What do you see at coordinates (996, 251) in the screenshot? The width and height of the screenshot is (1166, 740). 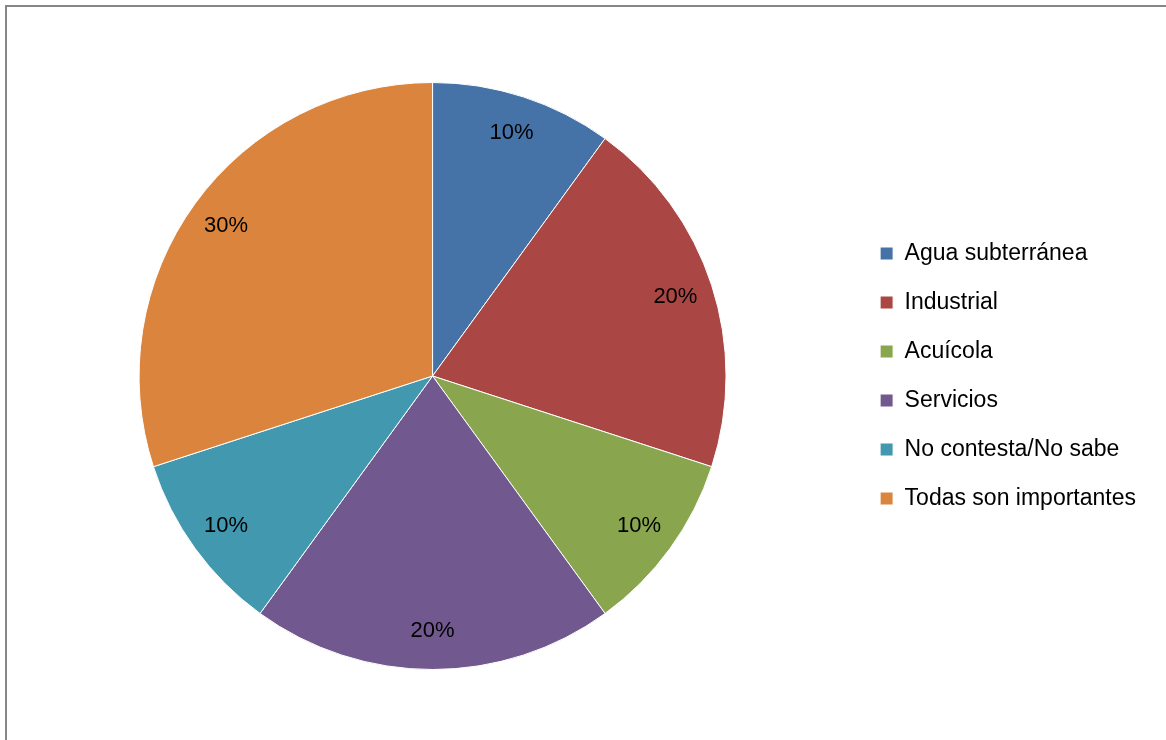 I see `legend-label: Agua subterránea` at bounding box center [996, 251].